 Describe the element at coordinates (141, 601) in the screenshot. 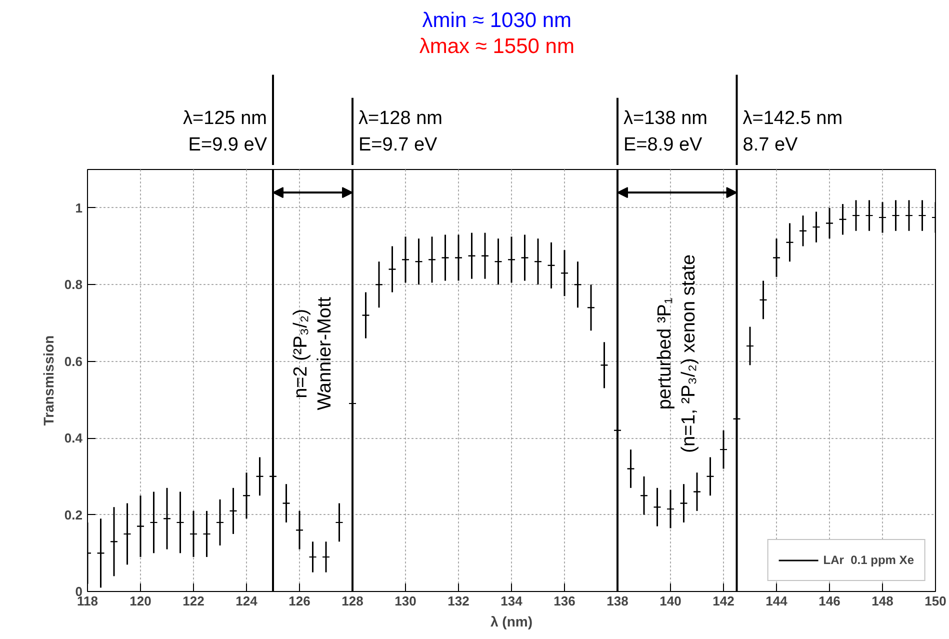

I see `x-tick-label: 120` at that location.